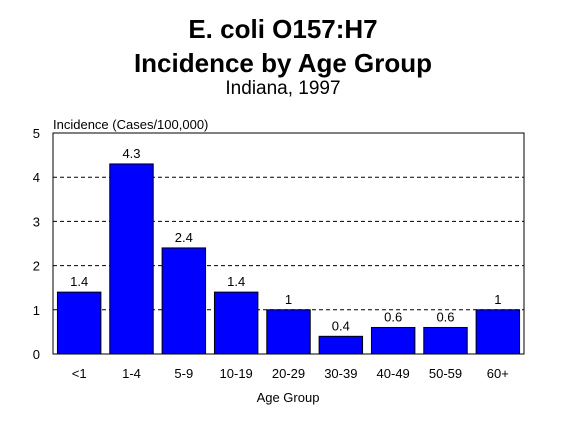  Describe the element at coordinates (36, 310) in the screenshot. I see `y-tick-label: 1` at that location.